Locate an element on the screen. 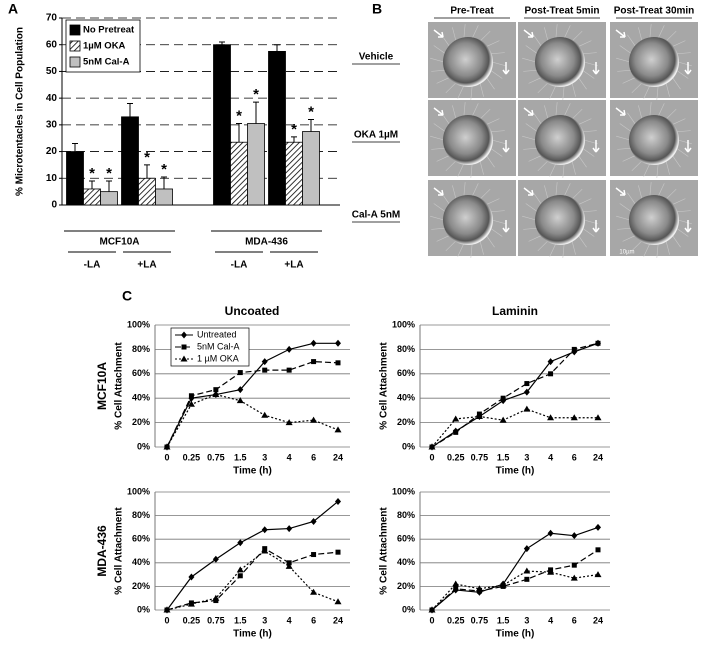 The image size is (704, 646). y-tick-label: 50 is located at coordinates (52, 71).